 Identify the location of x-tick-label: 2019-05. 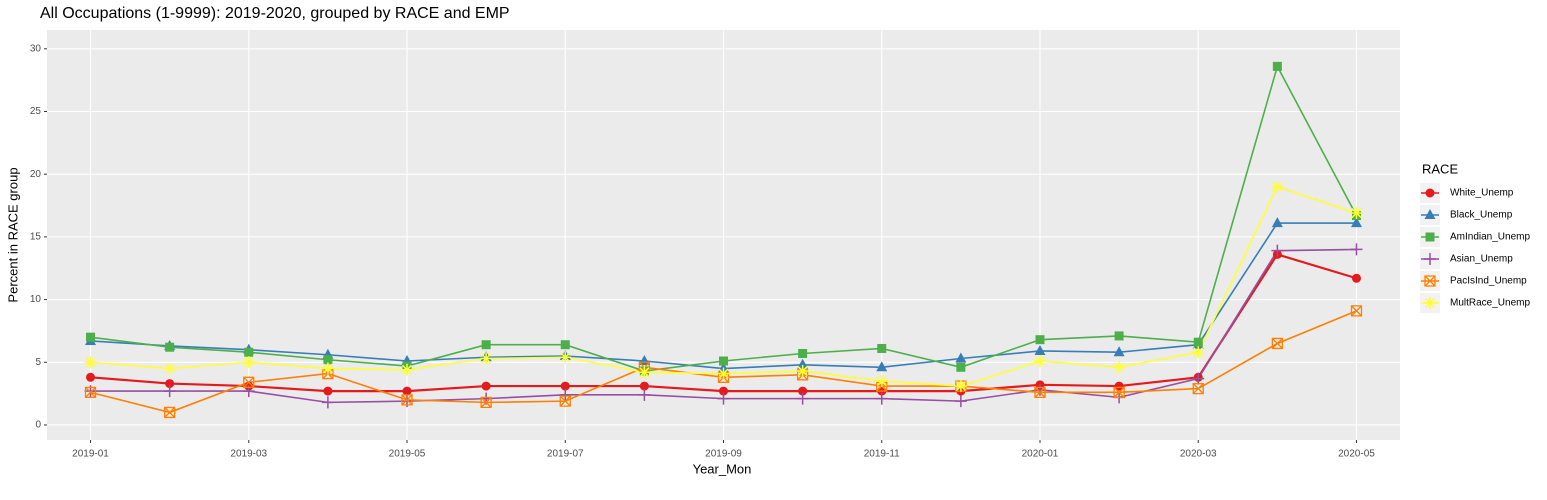
(407, 454).